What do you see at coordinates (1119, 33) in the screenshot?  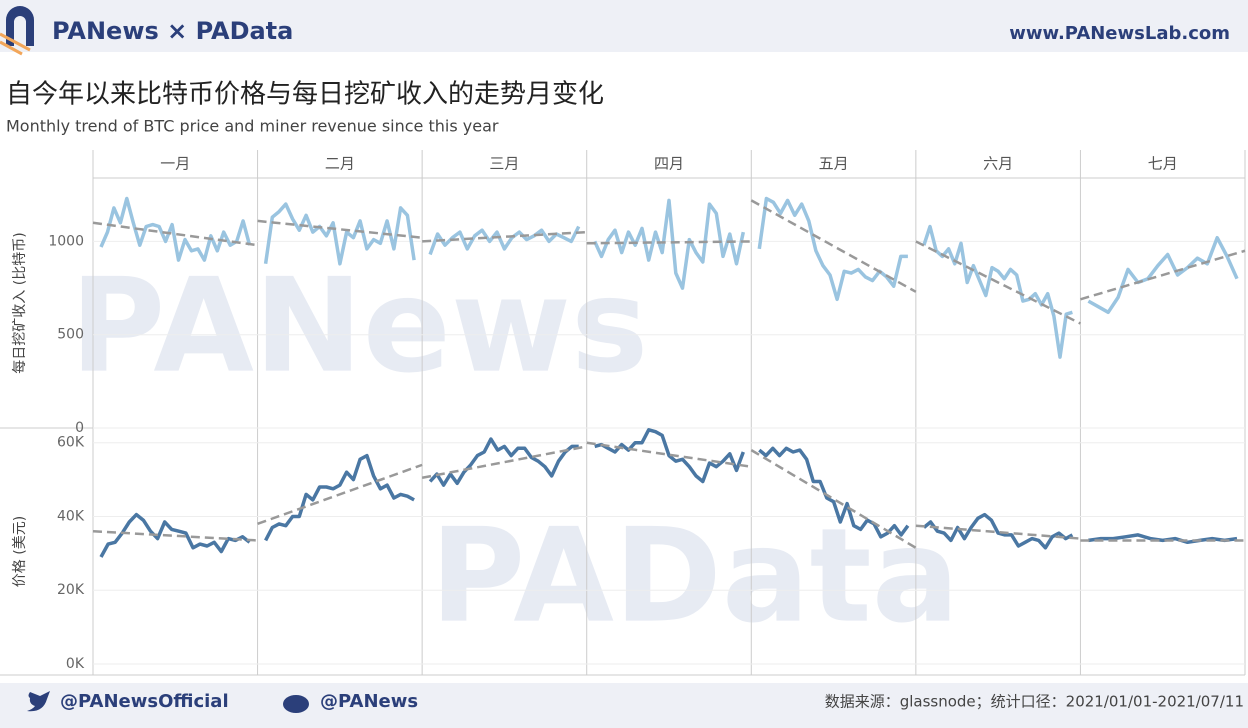 I see `site: www.PANewsLab.com` at bounding box center [1119, 33].